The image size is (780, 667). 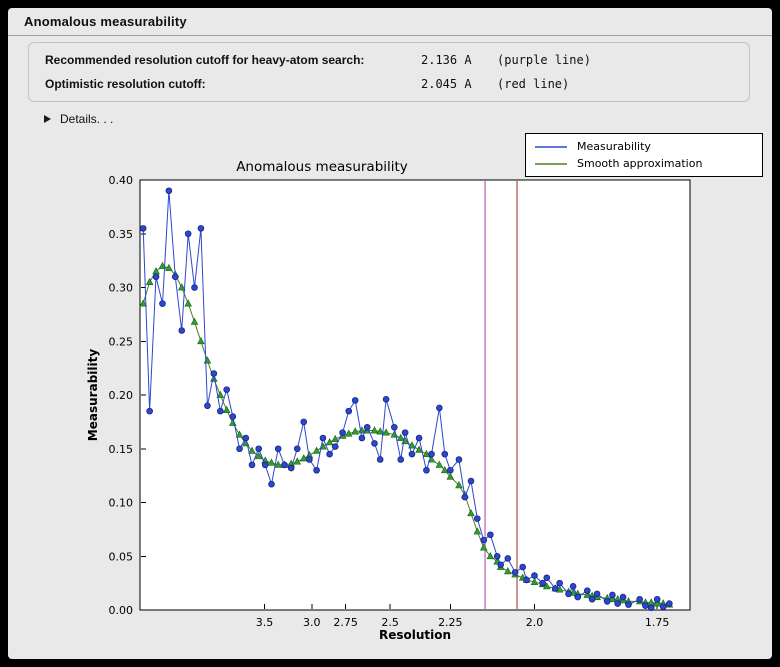 I want to click on optimistic-cutoff-label: Optimistic resolution cutoff:, so click(x=125, y=84).